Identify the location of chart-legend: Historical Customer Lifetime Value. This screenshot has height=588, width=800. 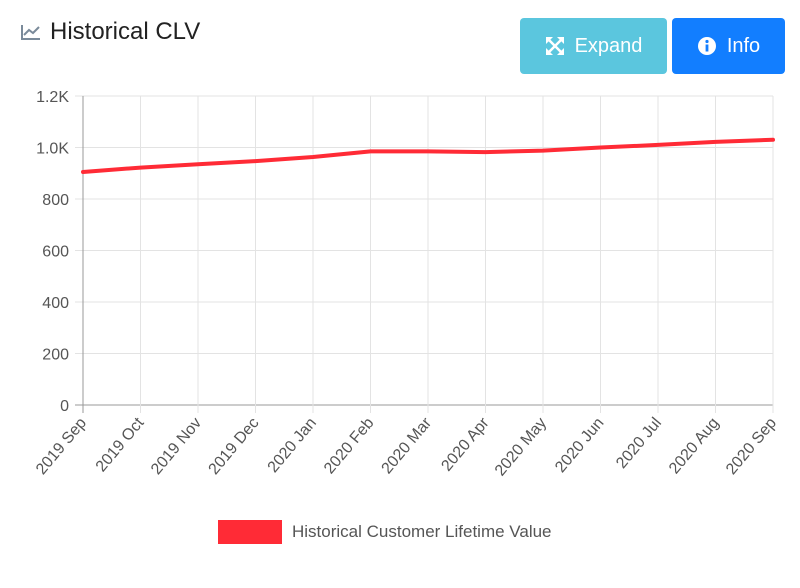
(385, 532).